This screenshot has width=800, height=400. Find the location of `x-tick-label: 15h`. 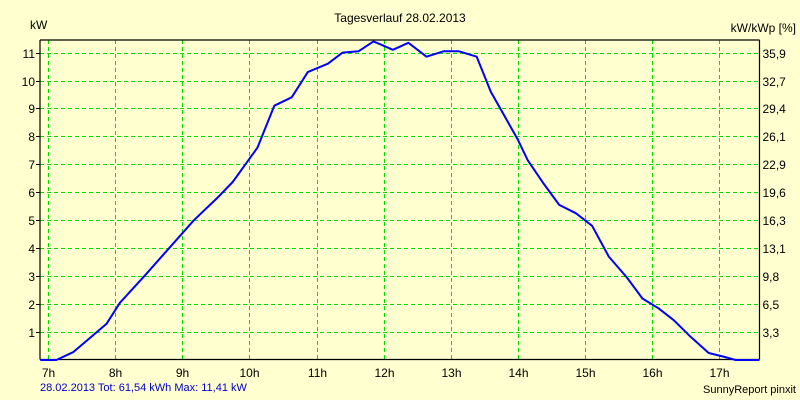

x-tick-label: 15h is located at coordinates (585, 373).